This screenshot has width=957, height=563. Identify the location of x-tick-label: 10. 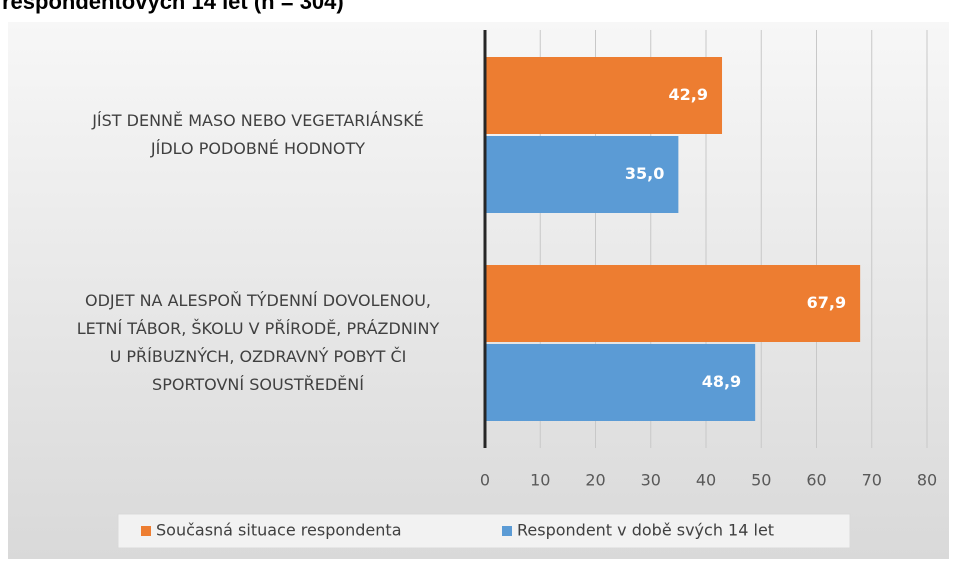
(540, 480).